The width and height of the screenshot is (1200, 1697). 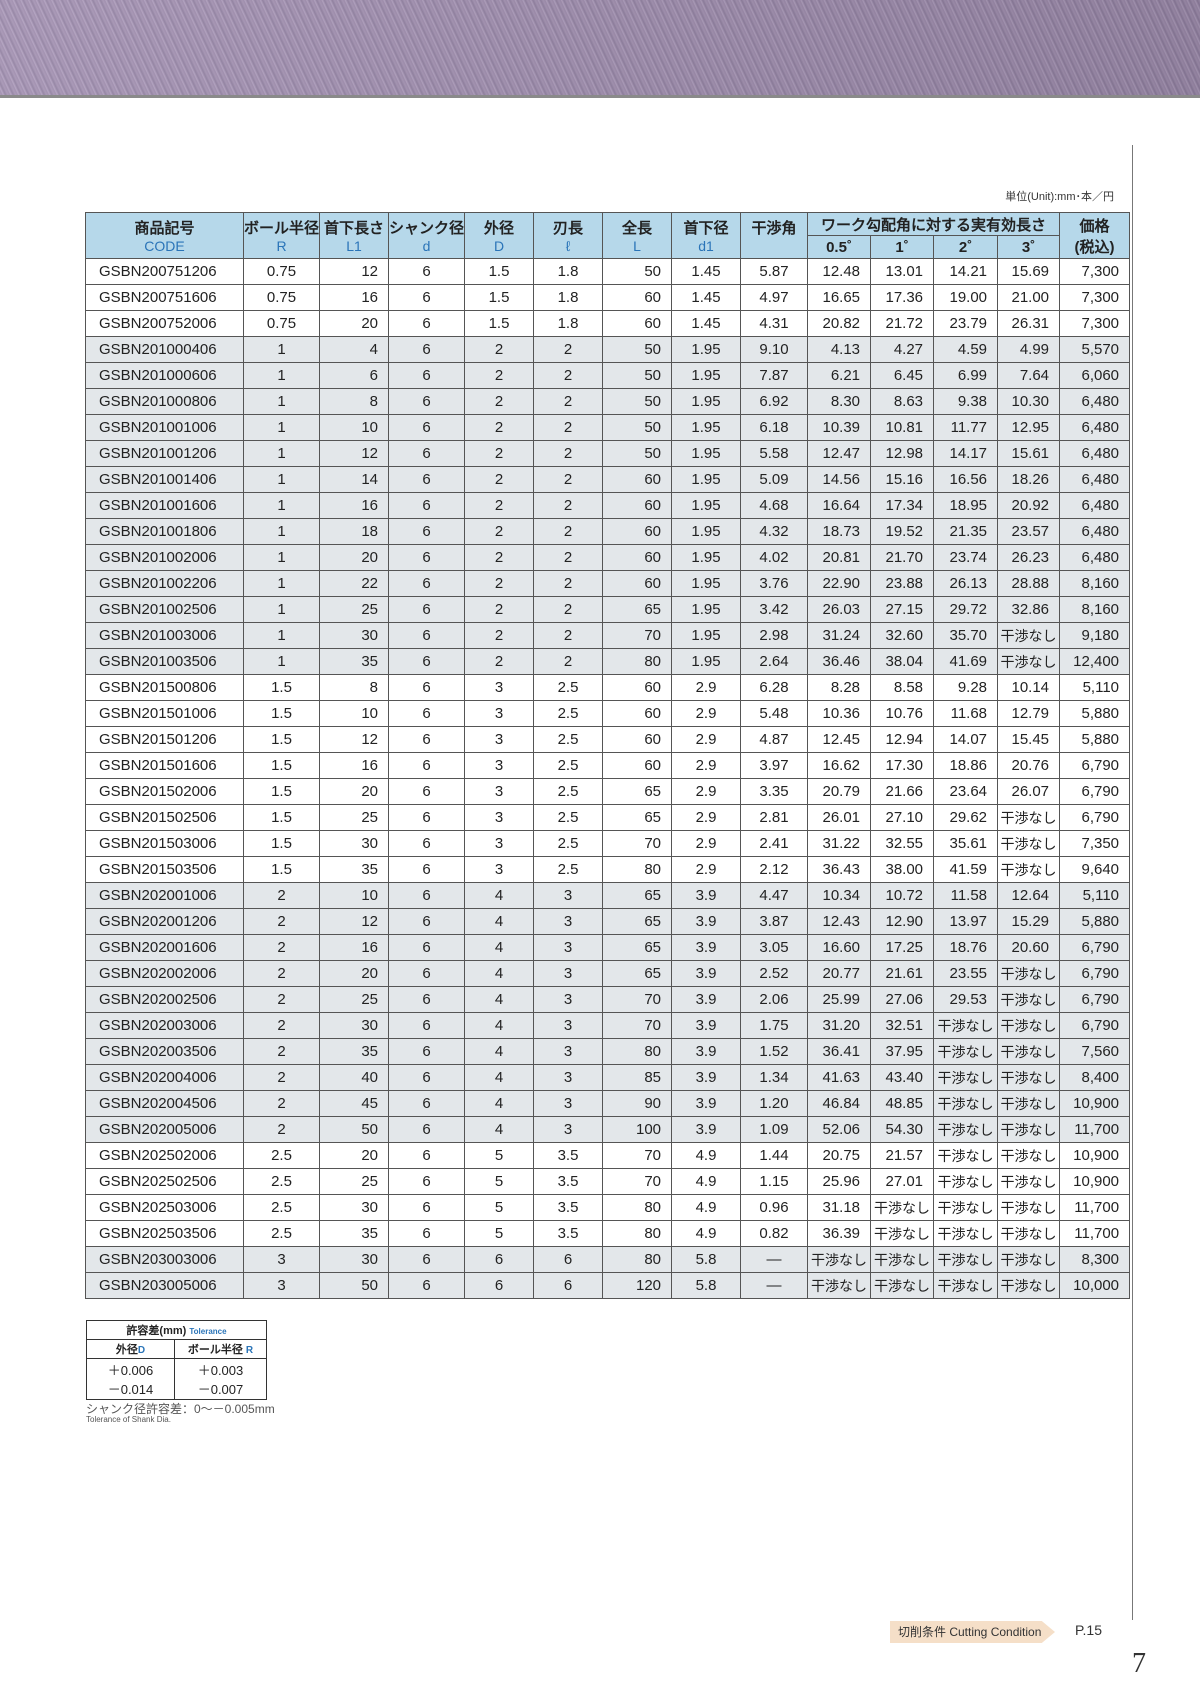 I want to click on cell-neck-dia: 3.9, so click(x=706, y=921).